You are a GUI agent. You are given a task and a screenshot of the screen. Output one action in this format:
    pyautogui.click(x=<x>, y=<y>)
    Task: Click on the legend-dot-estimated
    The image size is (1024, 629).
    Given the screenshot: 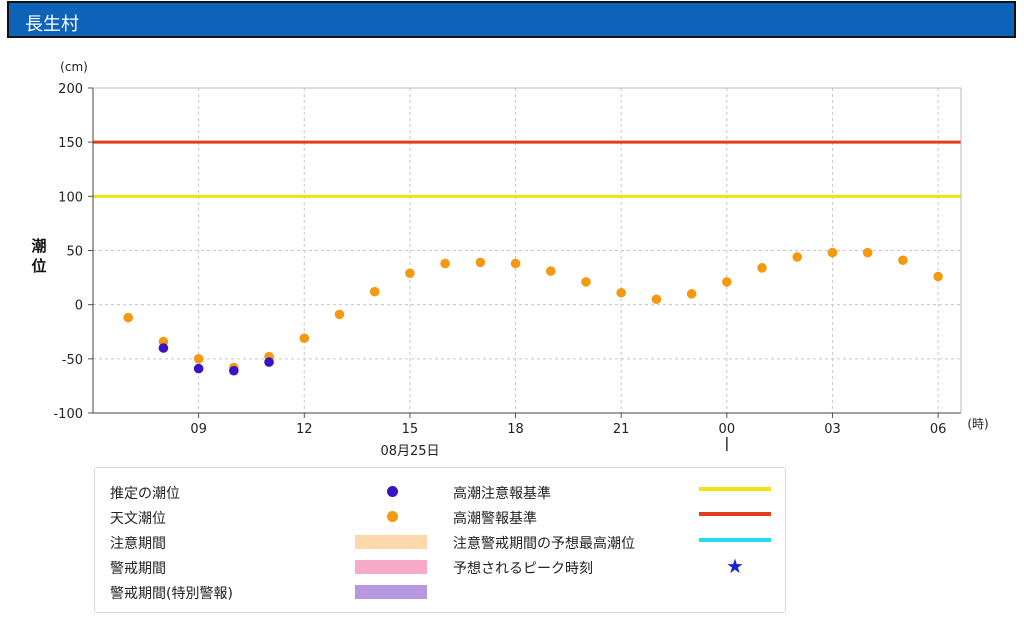 What is the action you would take?
    pyautogui.click(x=392, y=491)
    